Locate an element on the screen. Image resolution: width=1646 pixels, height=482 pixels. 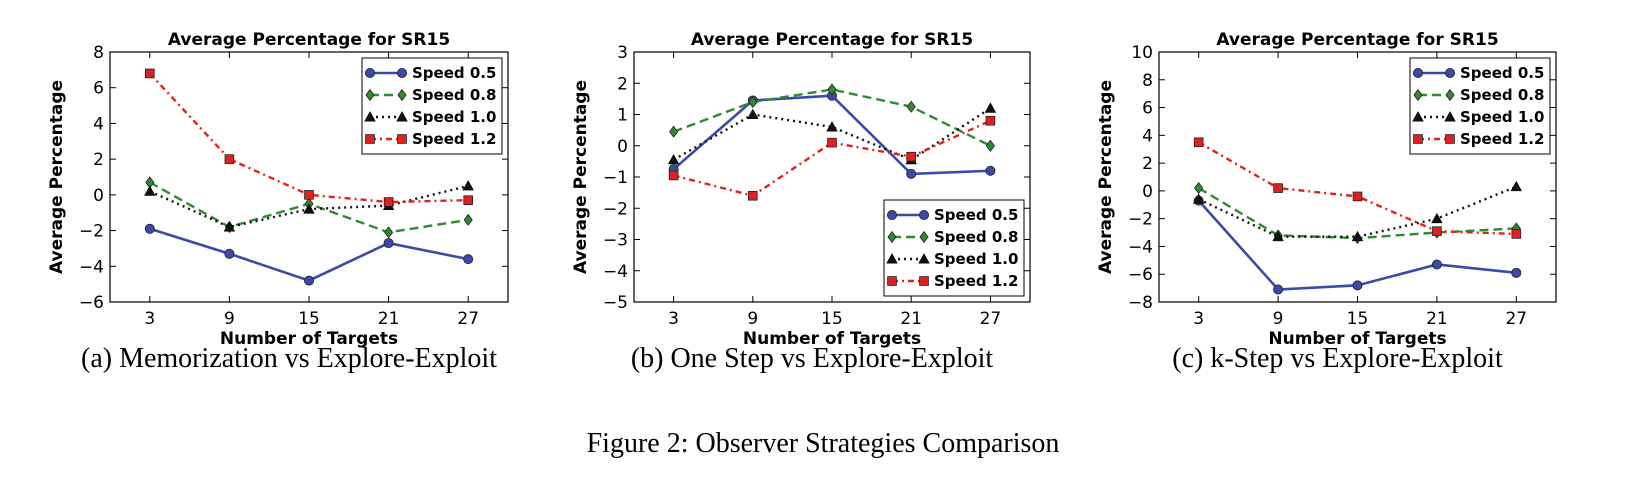
subfigure-caption: (b) One Step vs Explore-Exploit is located at coordinates (812, 358).